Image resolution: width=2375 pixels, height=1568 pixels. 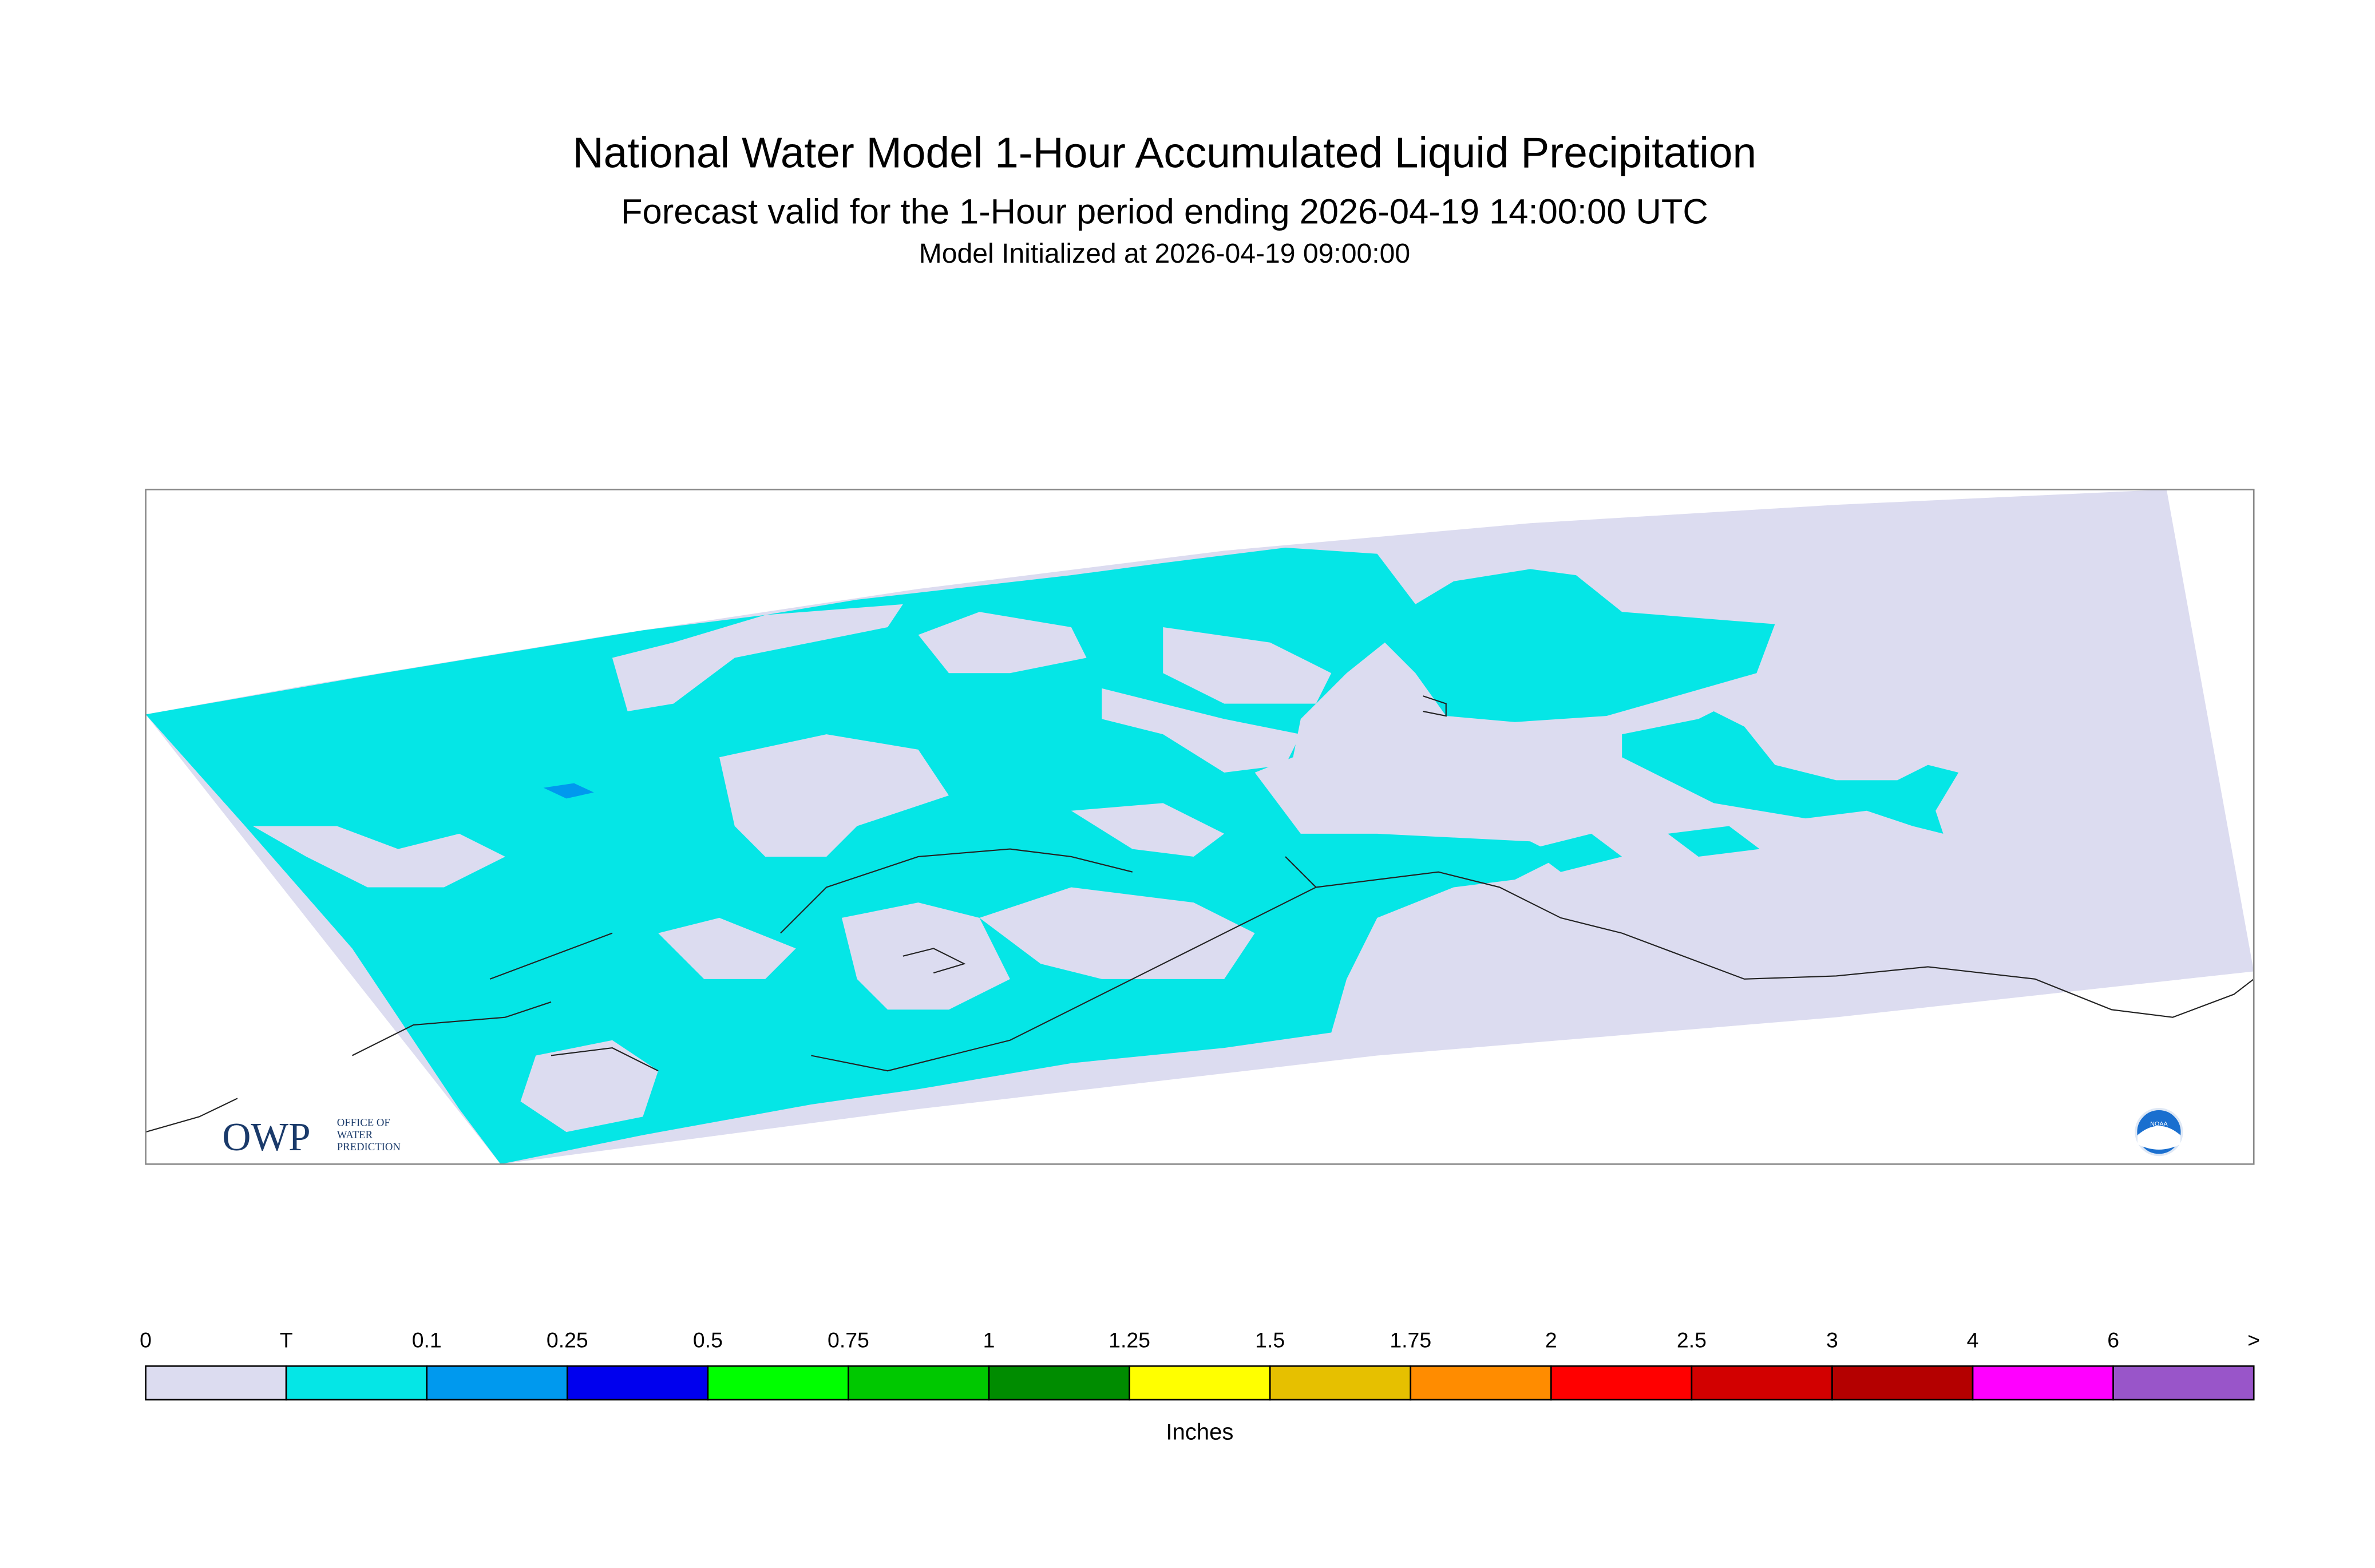 What do you see at coordinates (369, 1147) in the screenshot?
I see `owp-logo-line: PREDICTION` at bounding box center [369, 1147].